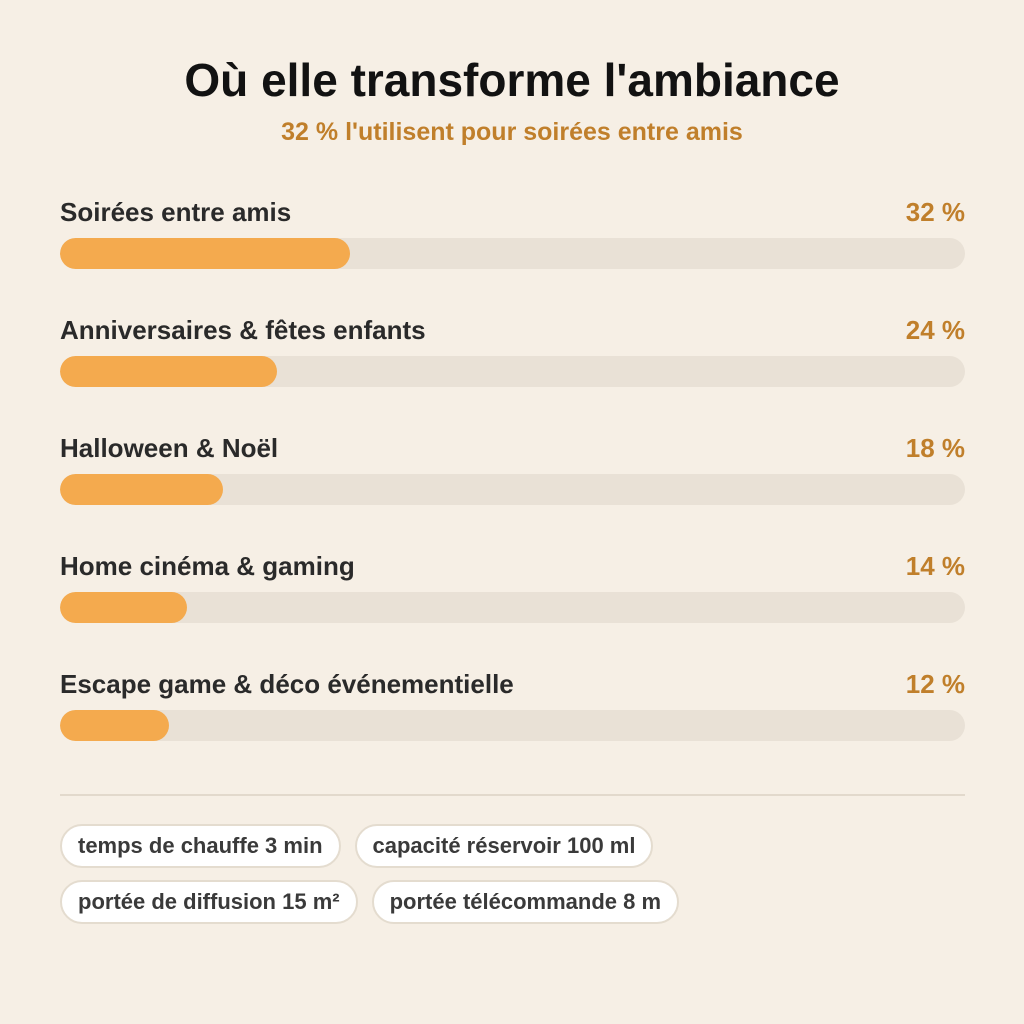 The width and height of the screenshot is (1024, 1024). What do you see at coordinates (287, 684) in the screenshot?
I see `bar-category-label: Escape game & déco événementielle` at bounding box center [287, 684].